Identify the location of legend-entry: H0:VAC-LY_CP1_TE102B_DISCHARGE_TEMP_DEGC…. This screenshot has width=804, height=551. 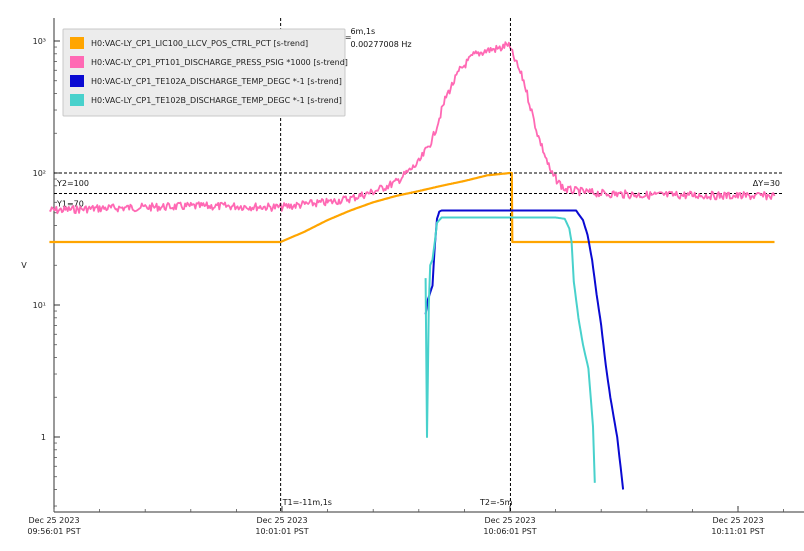
(216, 100).